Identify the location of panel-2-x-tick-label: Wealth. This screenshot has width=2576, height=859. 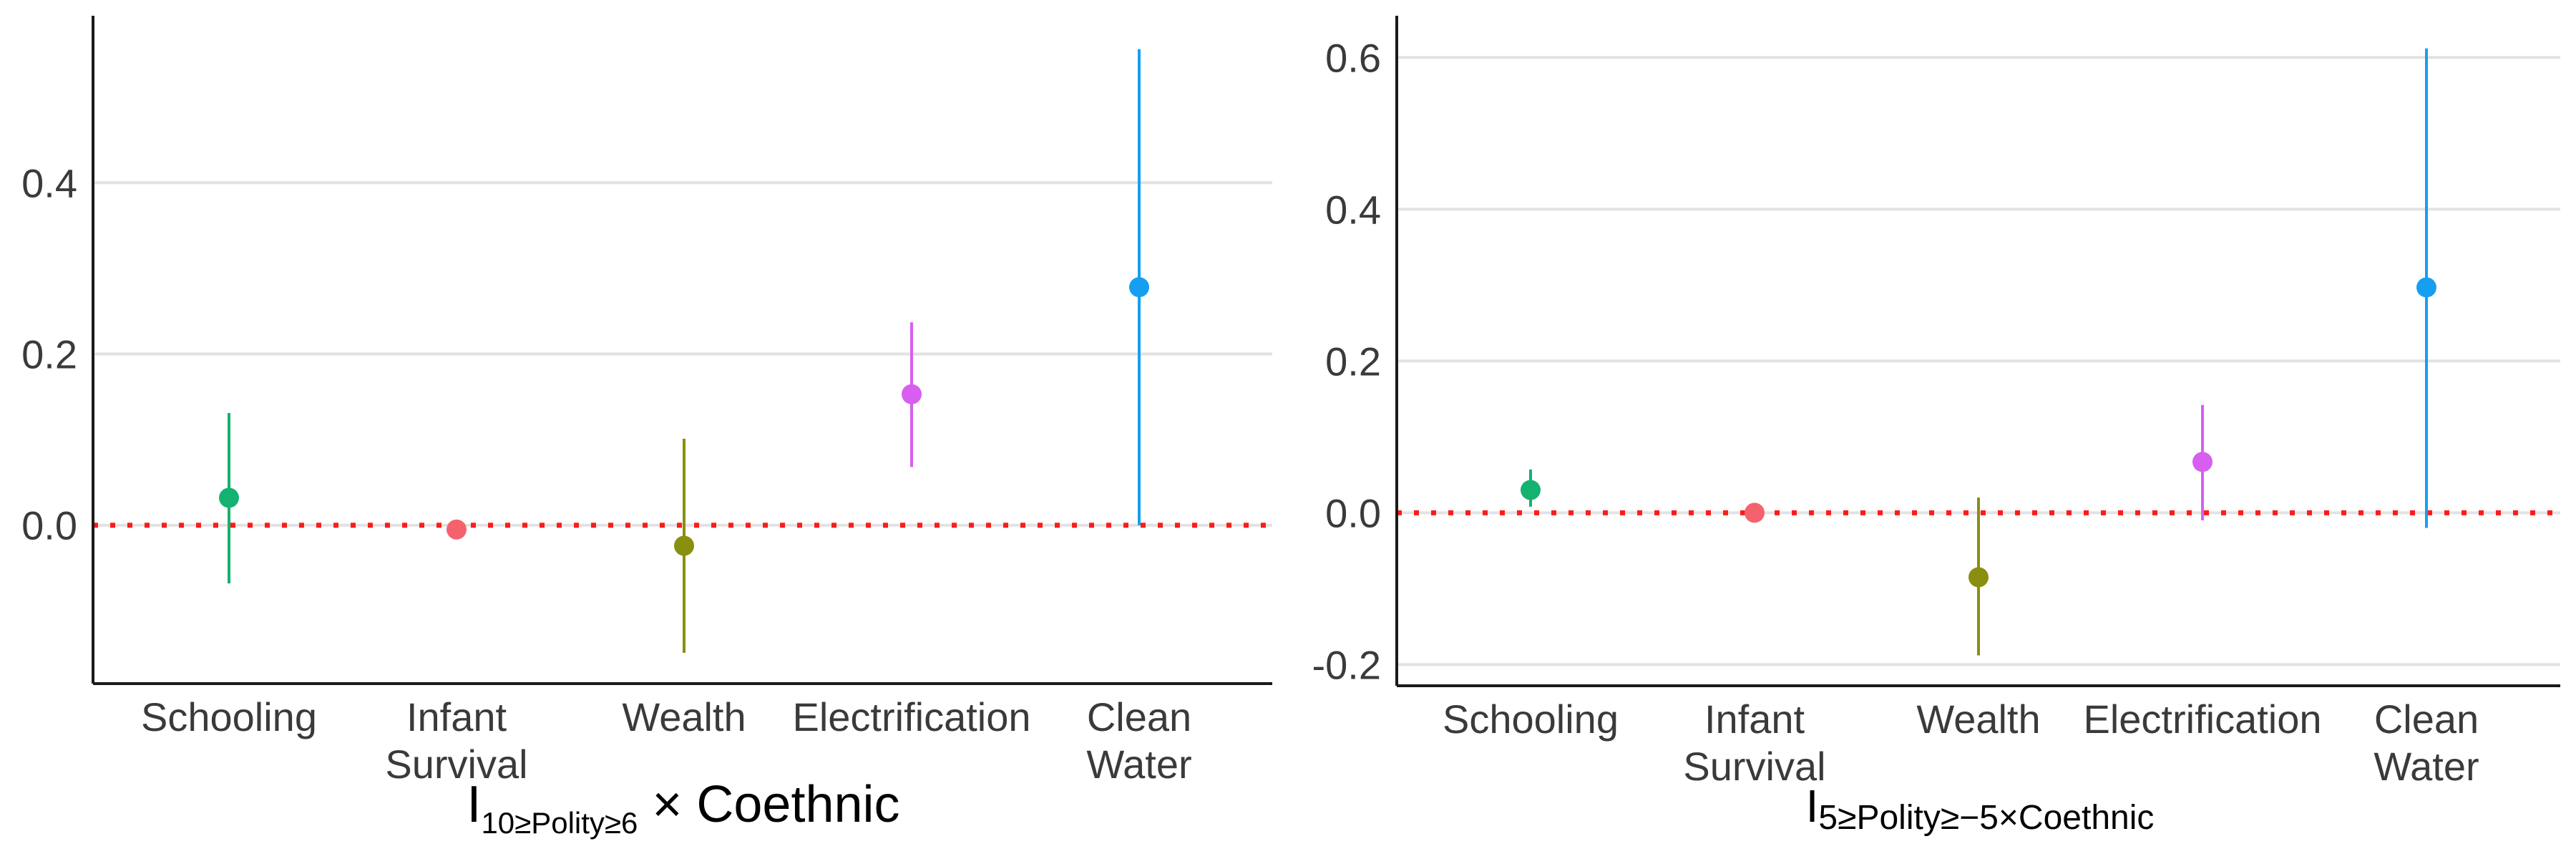
(1978, 719).